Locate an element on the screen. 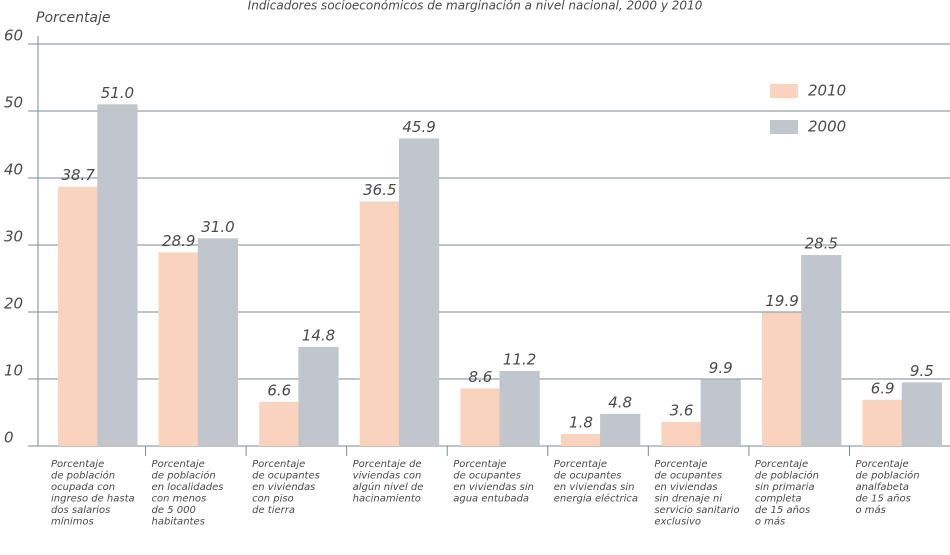 This screenshot has height=555, width=950. x-tick-label: mínimos is located at coordinates (72, 522).